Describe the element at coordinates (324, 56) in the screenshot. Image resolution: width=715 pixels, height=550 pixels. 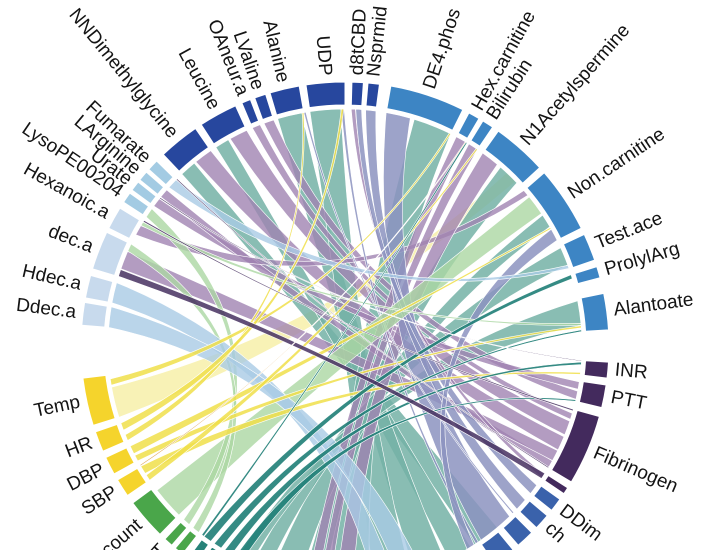
I see `segment-label: UDP` at that location.